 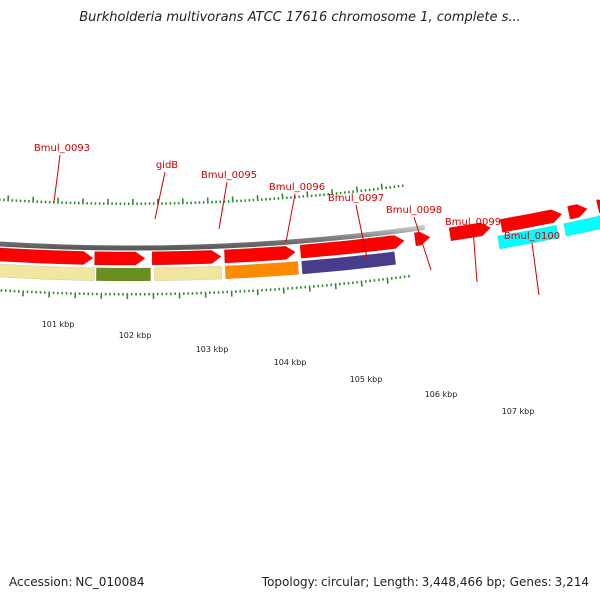 I want to click on topology-value: circular;, so click(x=345, y=582).